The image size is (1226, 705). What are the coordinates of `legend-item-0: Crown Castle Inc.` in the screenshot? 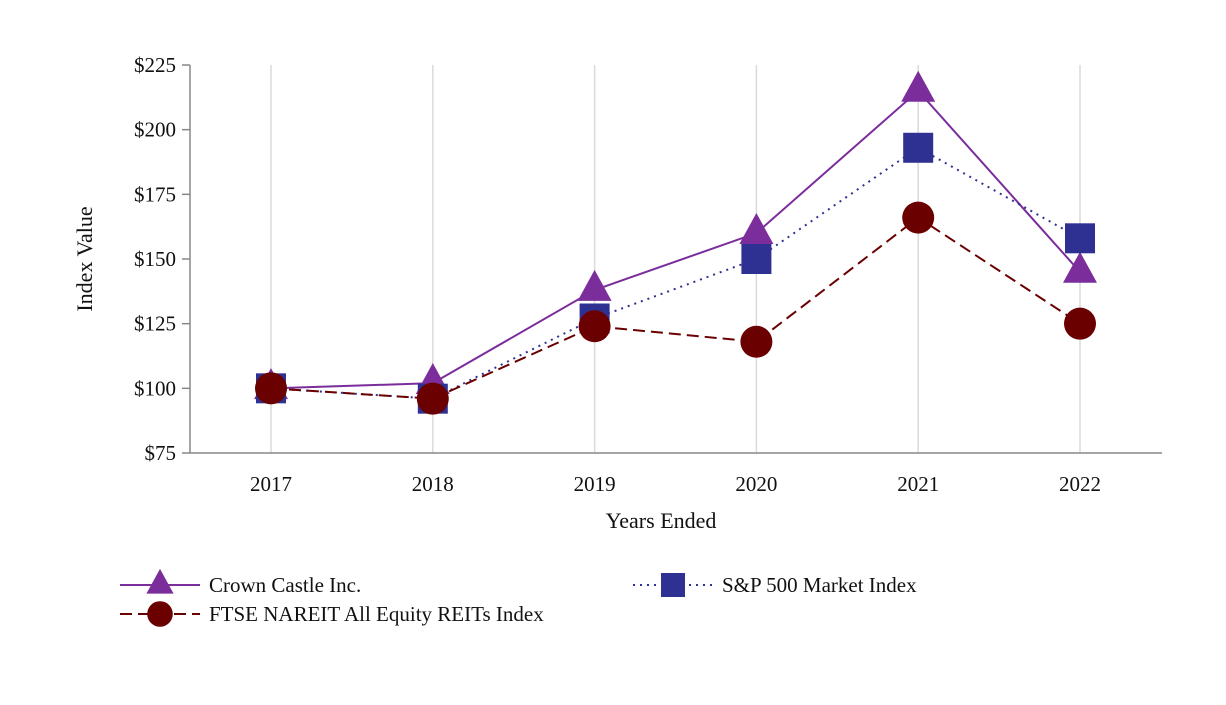 It's located at (240, 582).